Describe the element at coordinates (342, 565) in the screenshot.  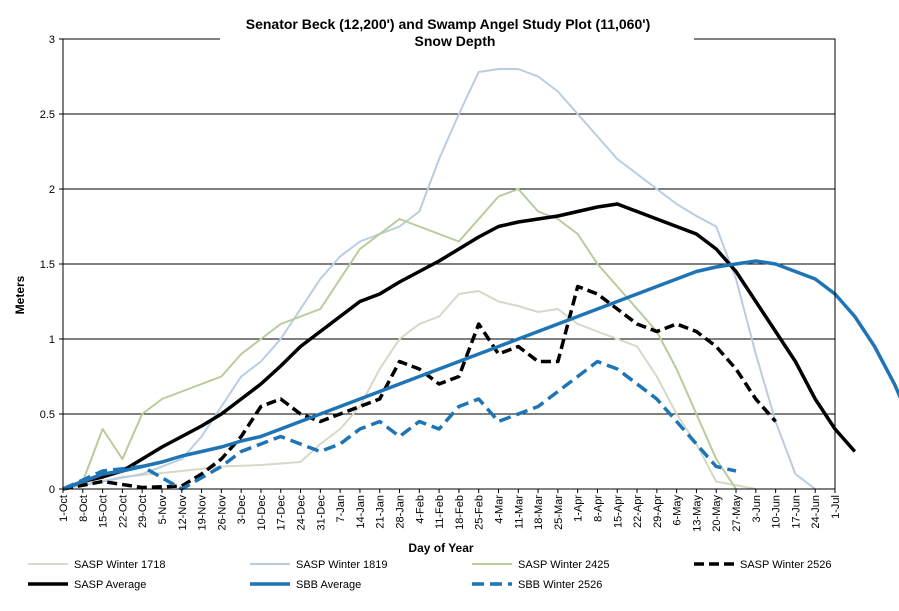
I see `legend-label: SASP Winter 1819` at that location.